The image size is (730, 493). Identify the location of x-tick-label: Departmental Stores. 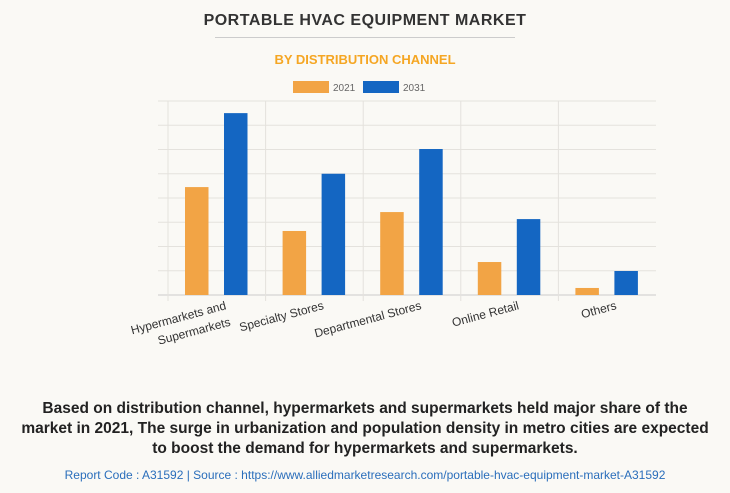
(368, 319).